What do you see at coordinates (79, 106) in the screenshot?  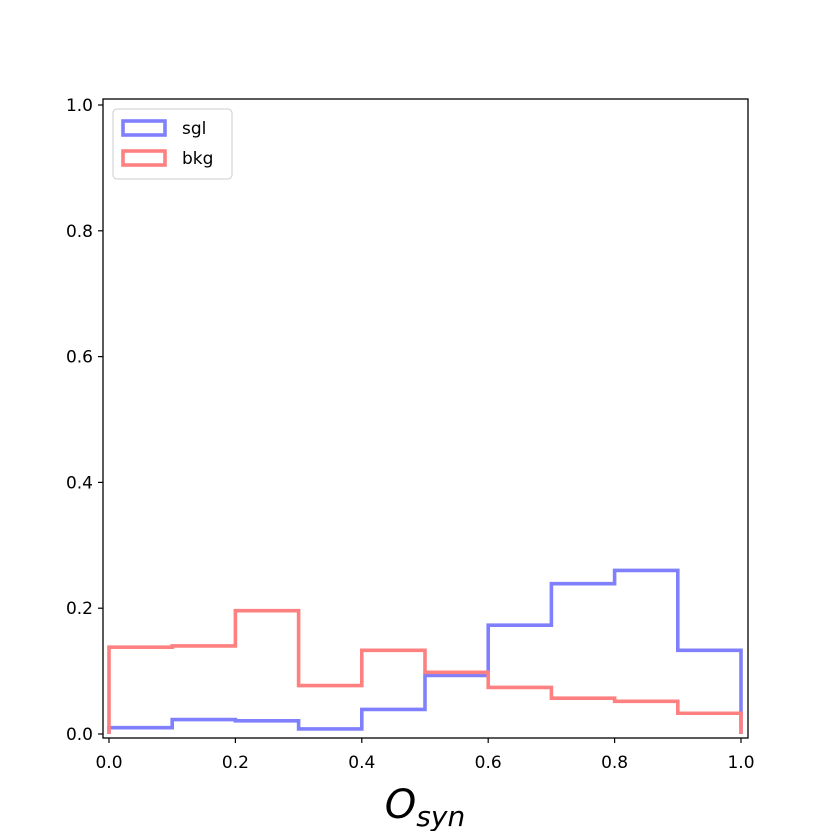 I see `y-tick-label: 1.0` at bounding box center [79, 106].